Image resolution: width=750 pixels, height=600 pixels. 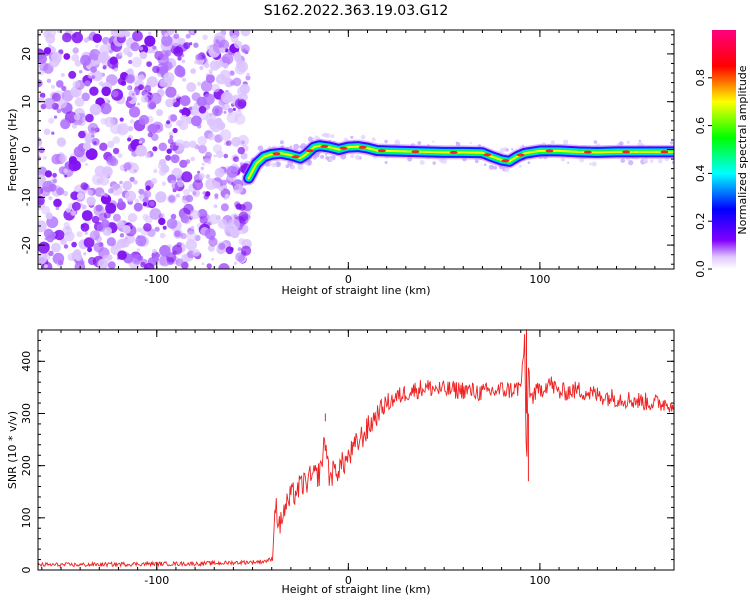 I want to click on x-tick-label: 0, so click(x=348, y=580).